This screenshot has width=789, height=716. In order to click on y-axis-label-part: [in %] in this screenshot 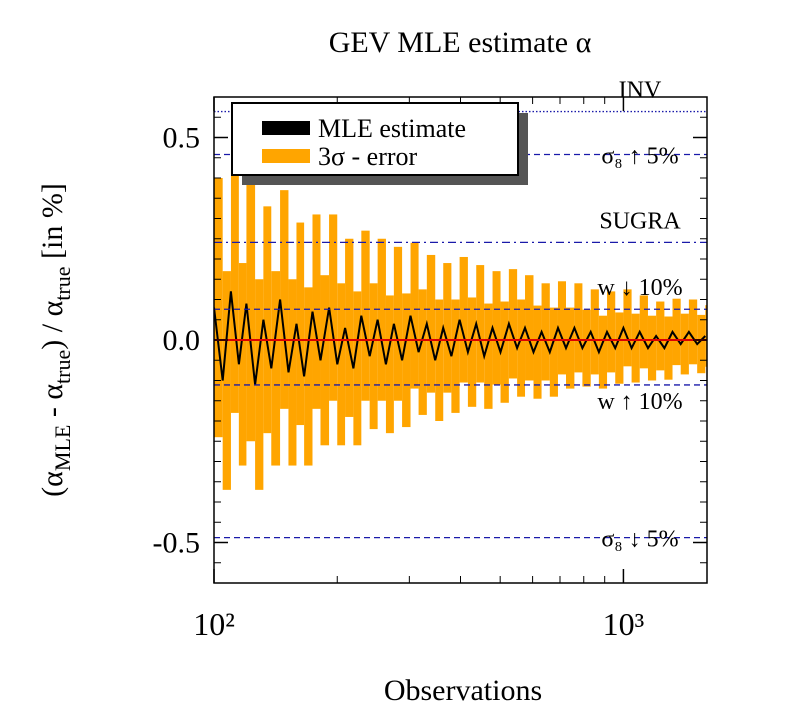, I will do `click(52, 224)`.